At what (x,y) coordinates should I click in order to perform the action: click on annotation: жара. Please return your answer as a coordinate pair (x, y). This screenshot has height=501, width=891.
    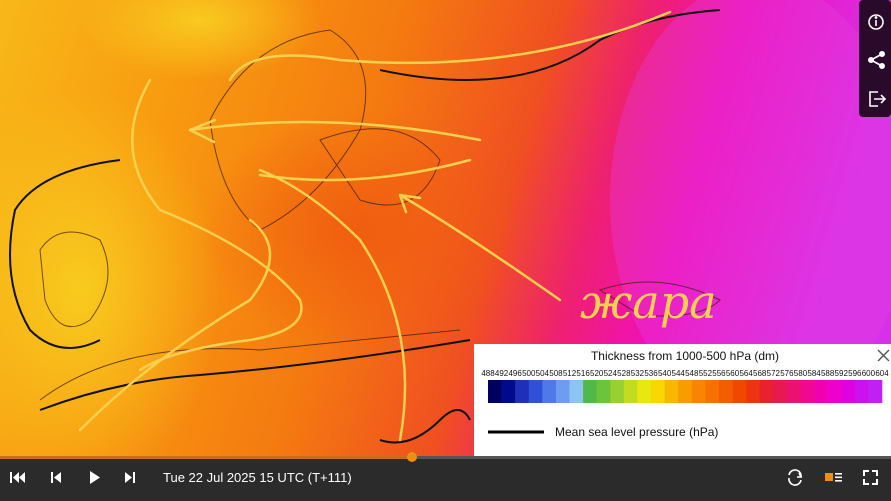
    Looking at the image, I should click on (648, 302).